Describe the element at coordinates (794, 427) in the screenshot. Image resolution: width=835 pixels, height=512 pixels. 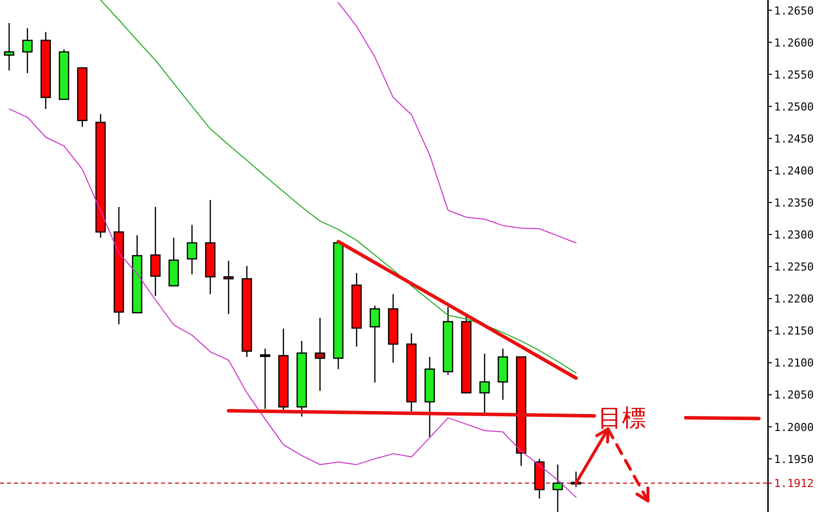
I see `y-tick-label: 1.2000` at that location.